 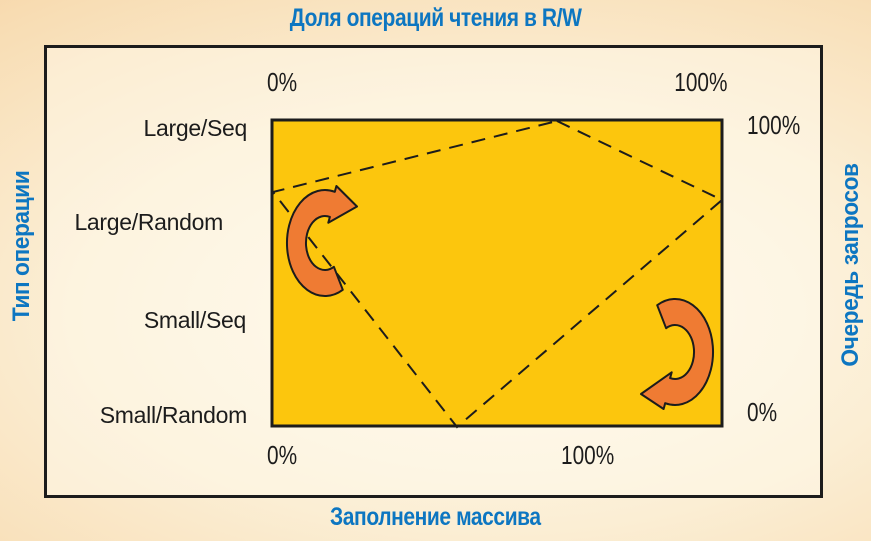 I want to click on category-label-large-seq: Large/Seq, so click(x=195, y=128).